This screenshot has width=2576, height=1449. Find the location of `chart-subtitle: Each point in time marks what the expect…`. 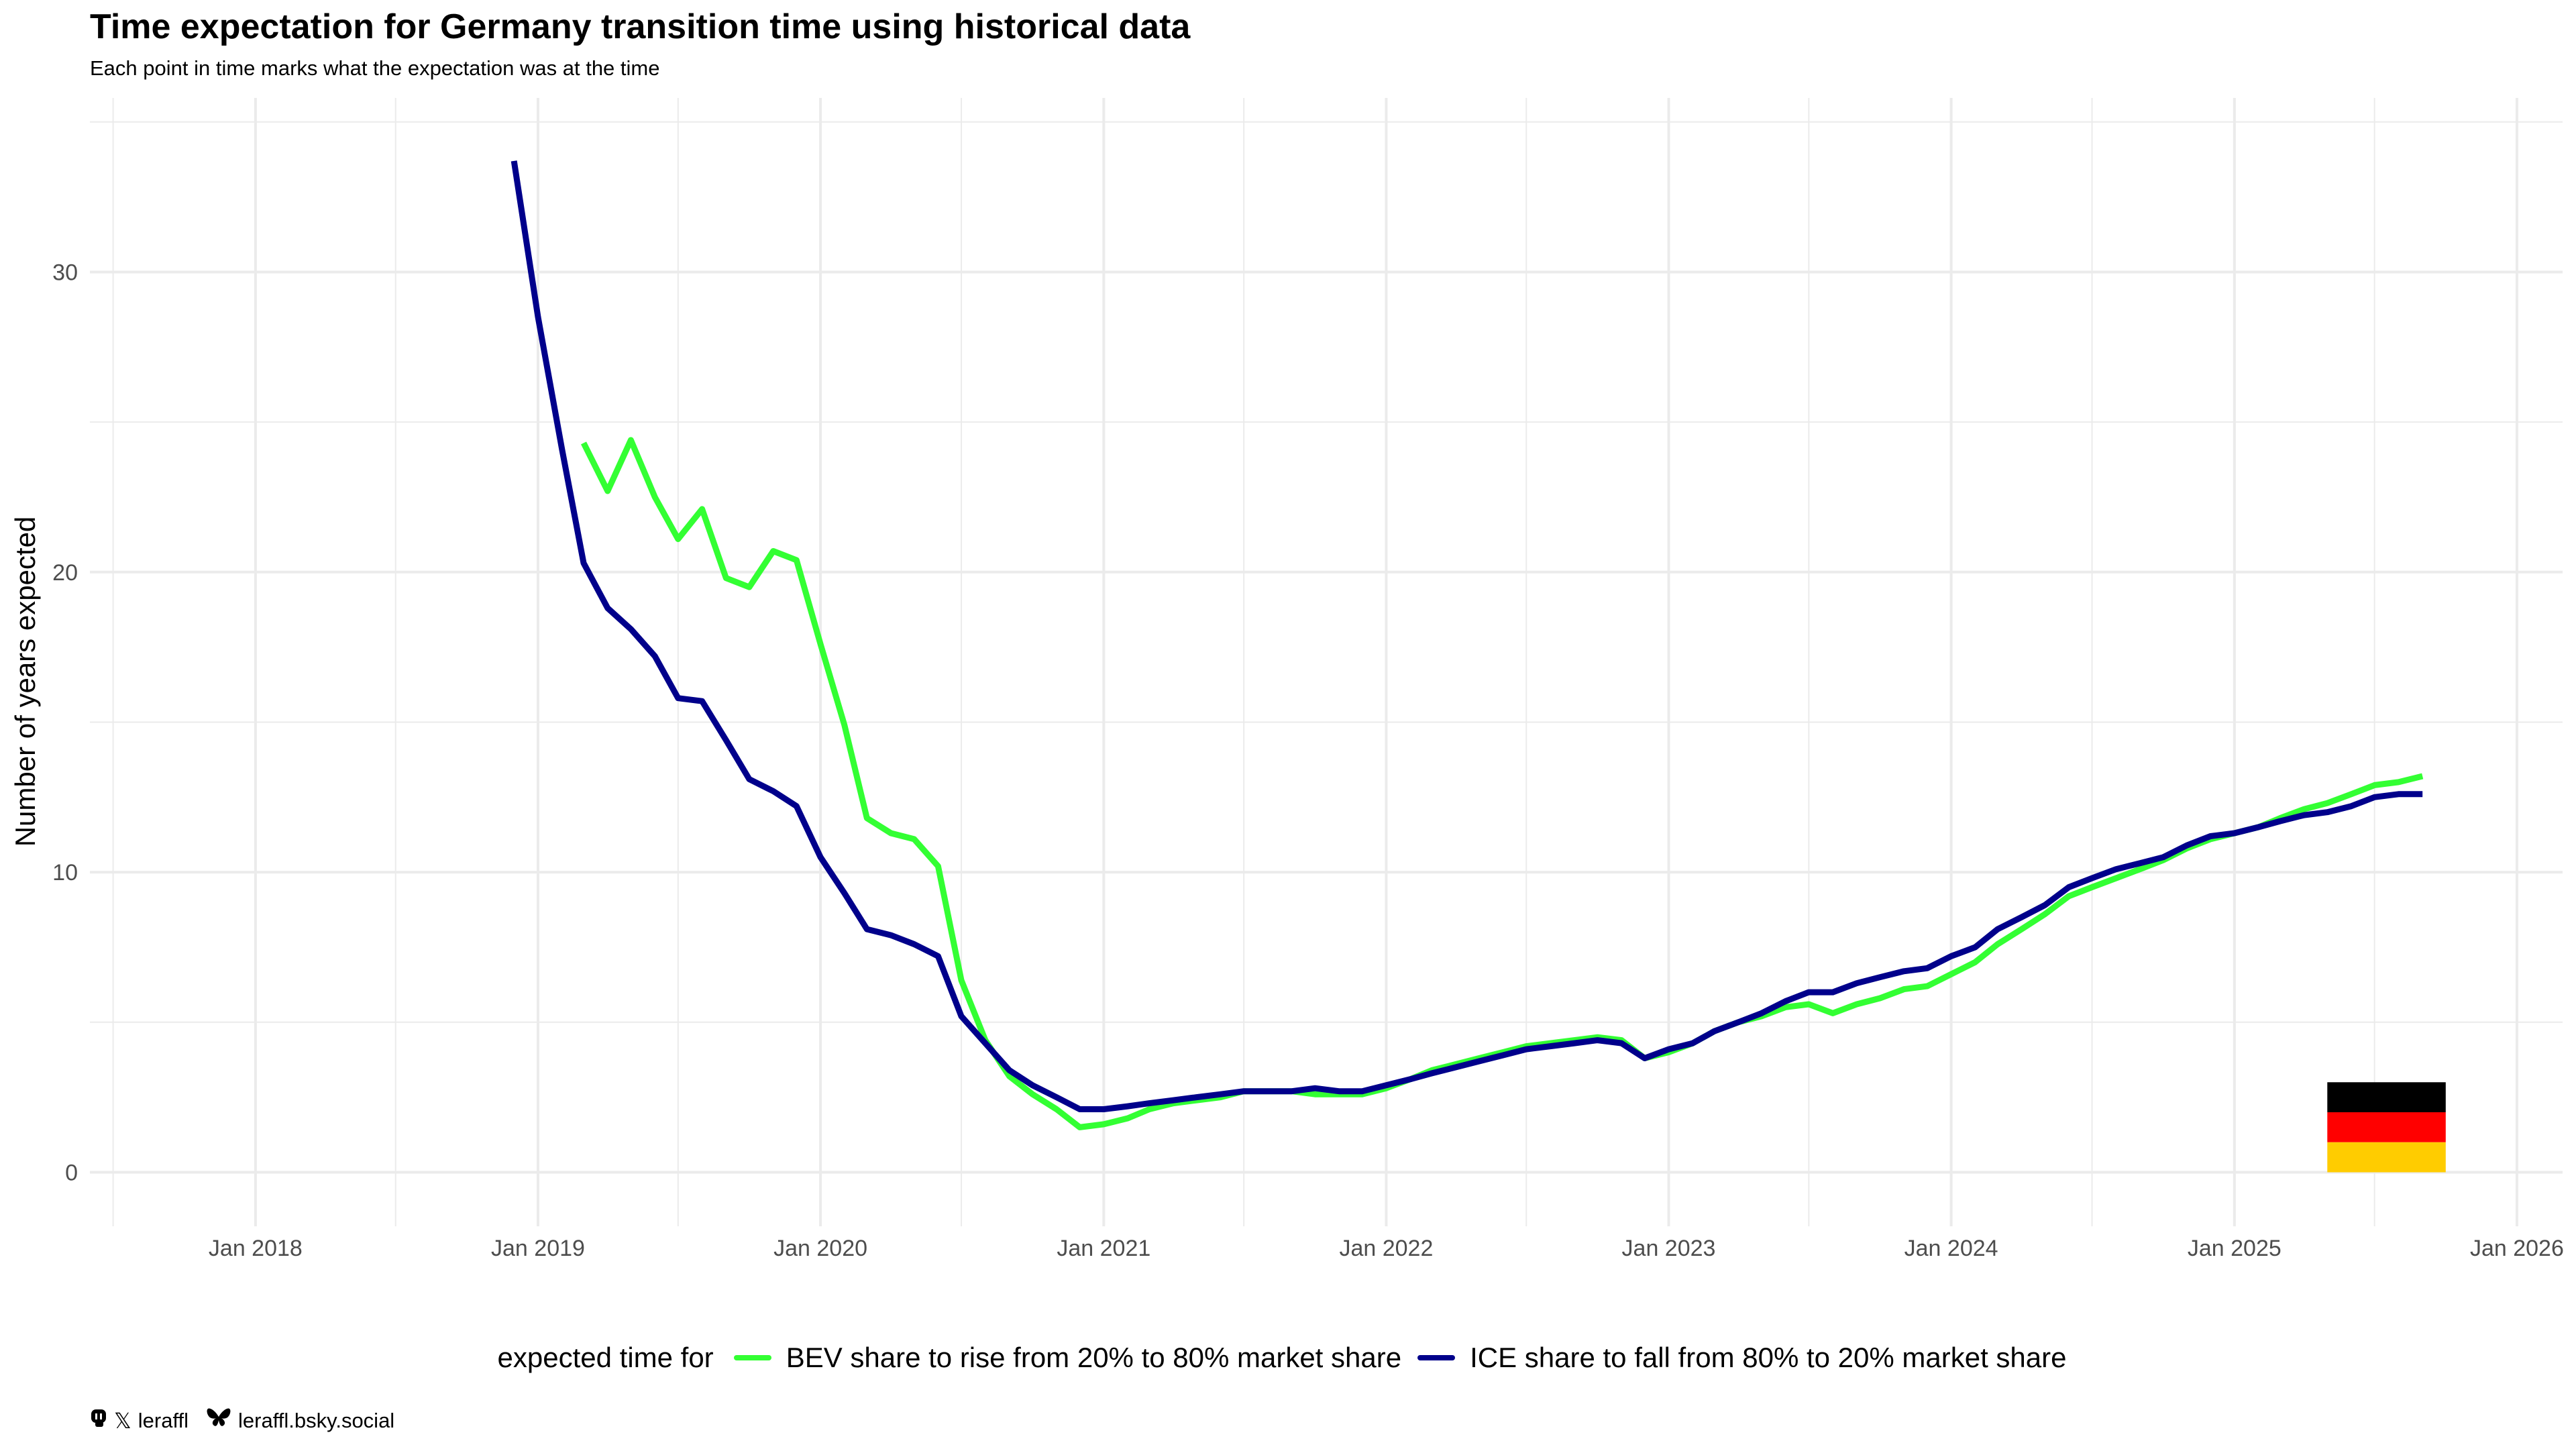

chart-subtitle: Each point in time marks what the expect… is located at coordinates (375, 68).